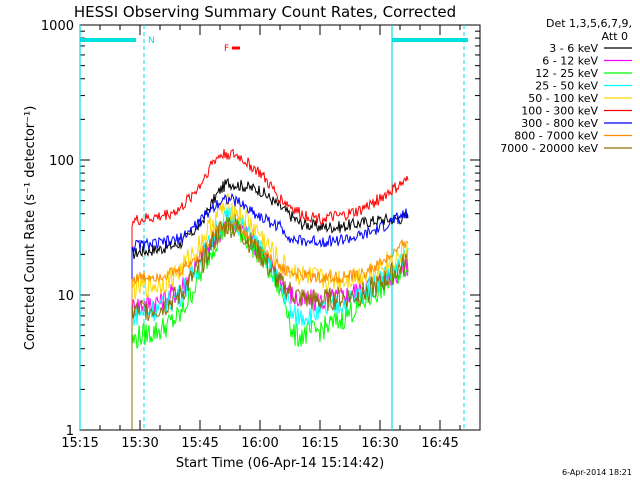 The image size is (640, 480). What do you see at coordinates (570, 61) in the screenshot?
I see `legend-label: 6 - 12 keV` at bounding box center [570, 61].